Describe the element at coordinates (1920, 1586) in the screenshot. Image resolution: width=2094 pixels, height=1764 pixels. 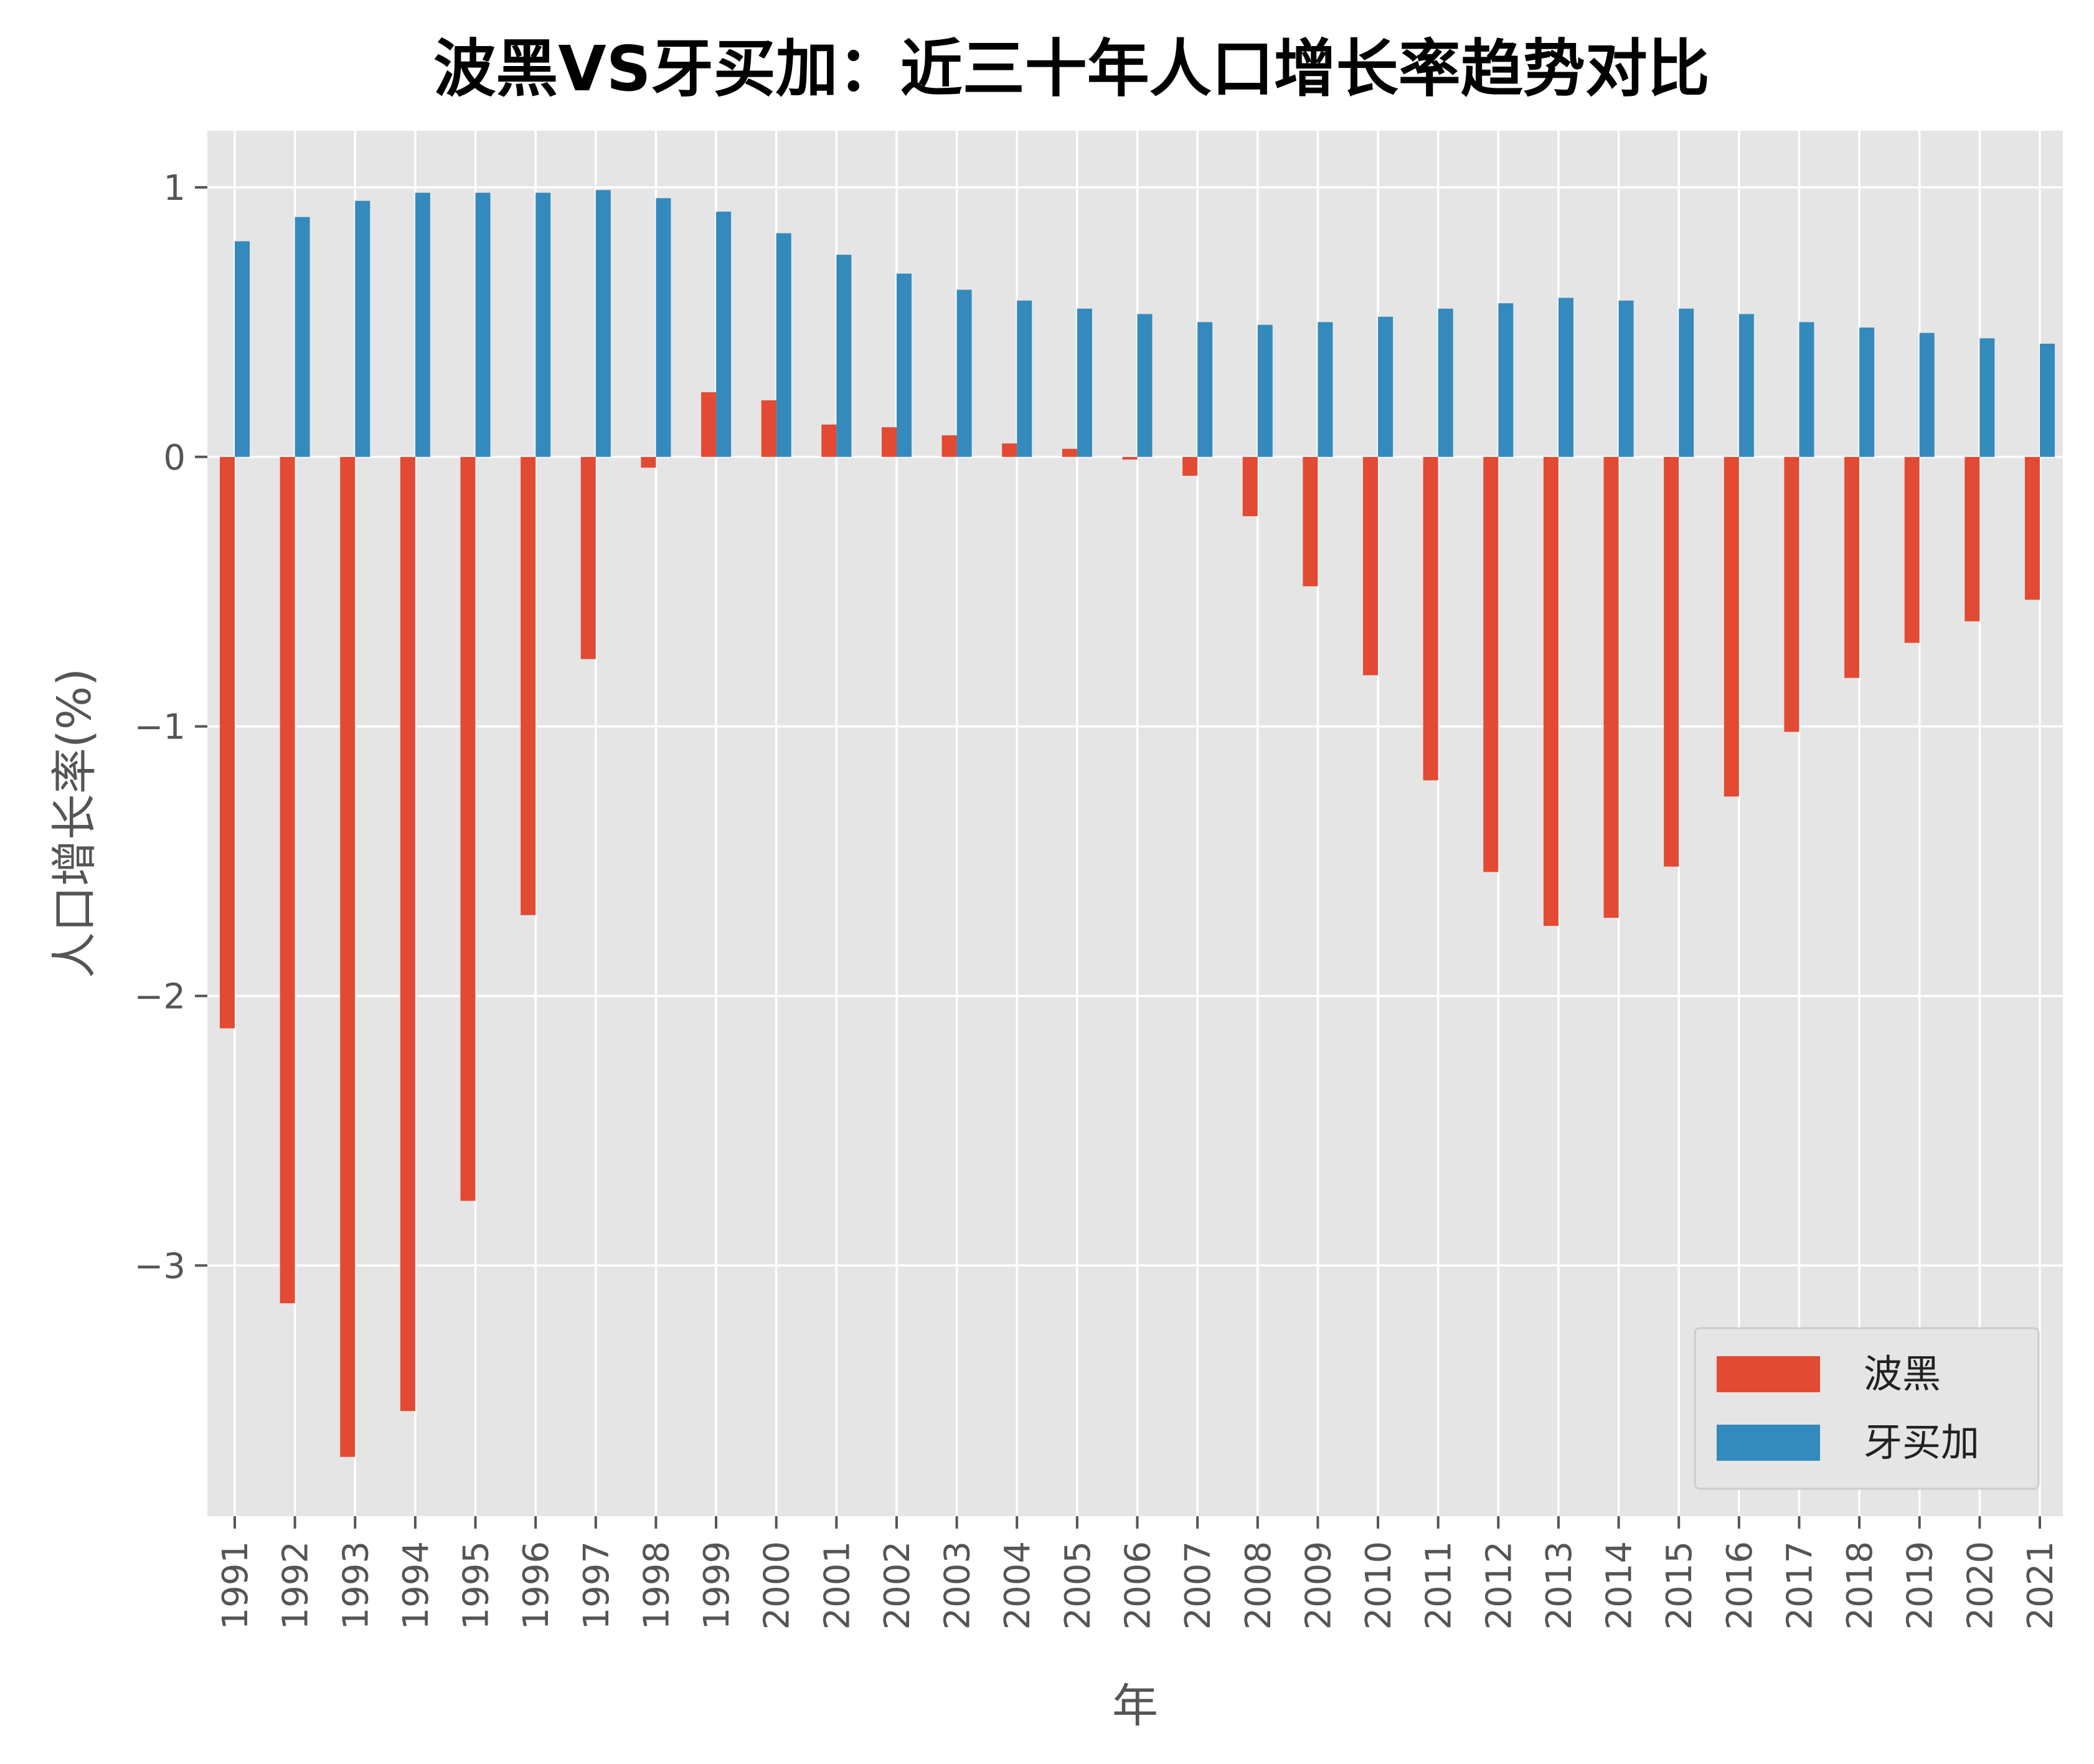
I see `x-tick-label: 2019` at that location.